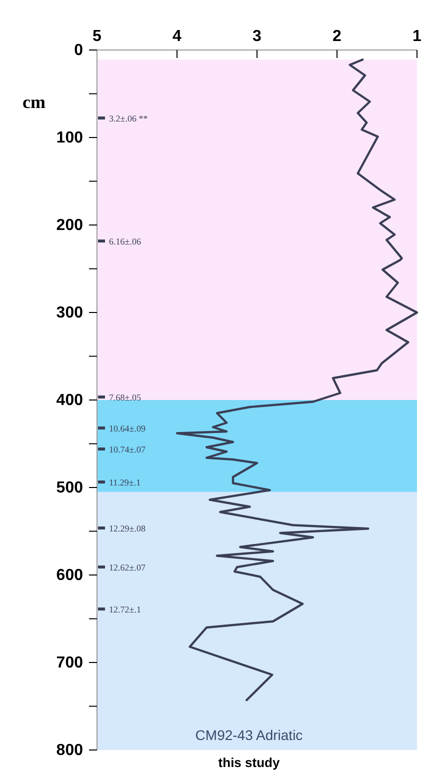 The height and width of the screenshot is (775, 424). What do you see at coordinates (127, 567) in the screenshot?
I see `annotation: 12.62±.07` at bounding box center [127, 567].